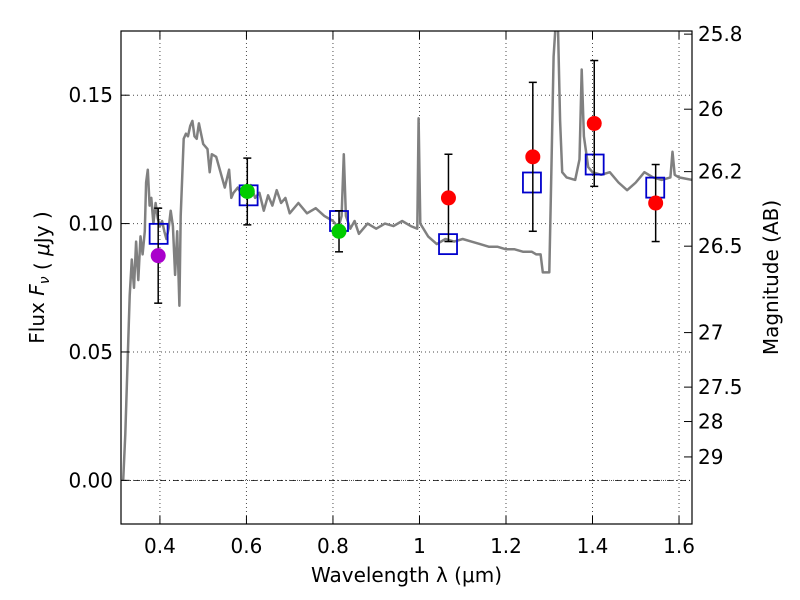 The width and height of the screenshot is (800, 600). Describe the element at coordinates (679, 546) in the screenshot. I see `x-tick-label: 1.6` at that location.